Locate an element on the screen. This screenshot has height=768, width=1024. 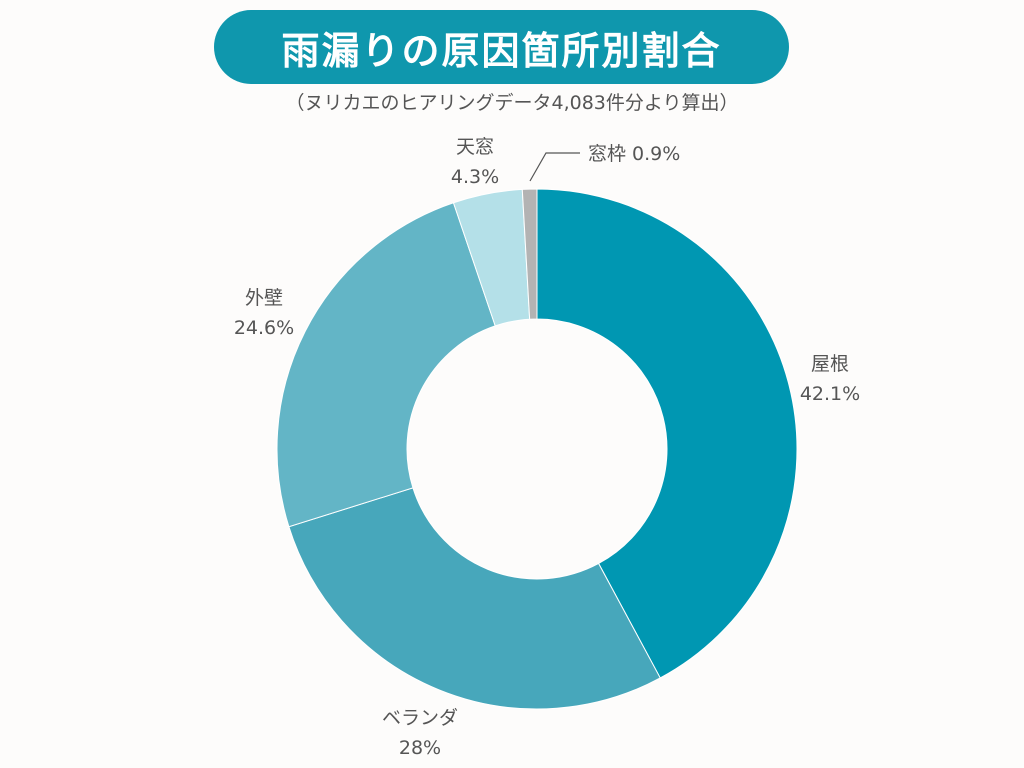
slice-value-1: 28% is located at coordinates (420, 748).